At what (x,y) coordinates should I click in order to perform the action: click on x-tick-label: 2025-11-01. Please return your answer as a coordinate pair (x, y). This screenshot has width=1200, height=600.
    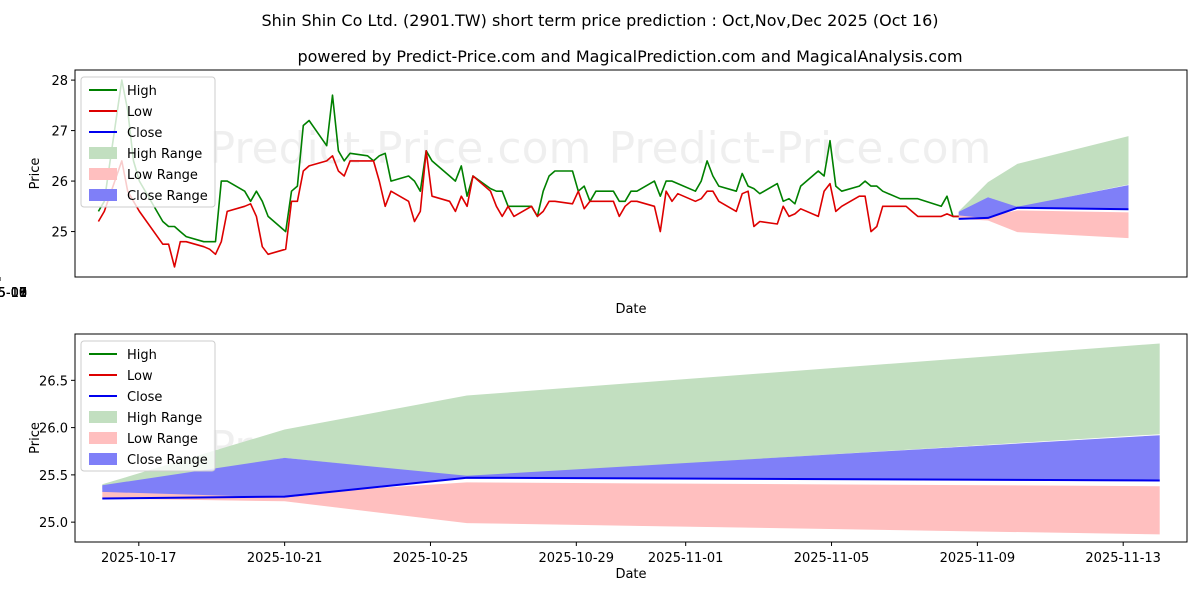
    Looking at the image, I should click on (686, 558).